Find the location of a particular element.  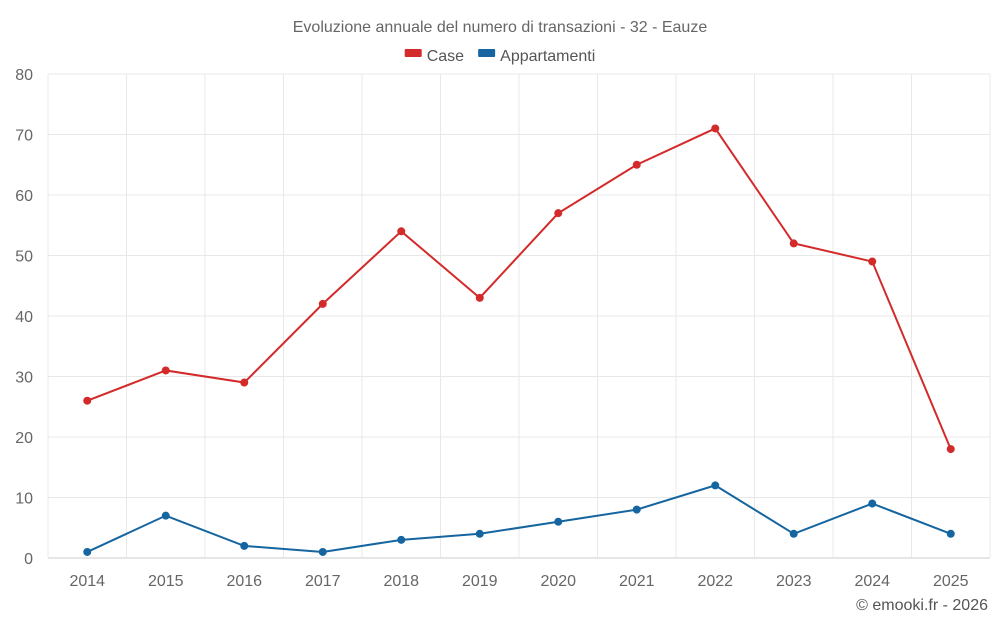

x-tick-label: 2016 is located at coordinates (244, 581).